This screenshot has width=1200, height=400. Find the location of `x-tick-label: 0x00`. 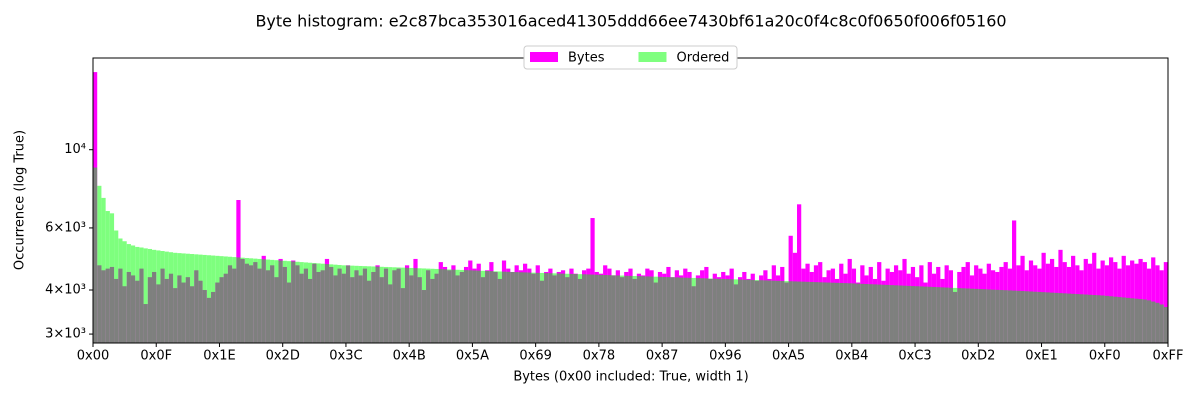

x-tick-label: 0x00 is located at coordinates (93, 356).